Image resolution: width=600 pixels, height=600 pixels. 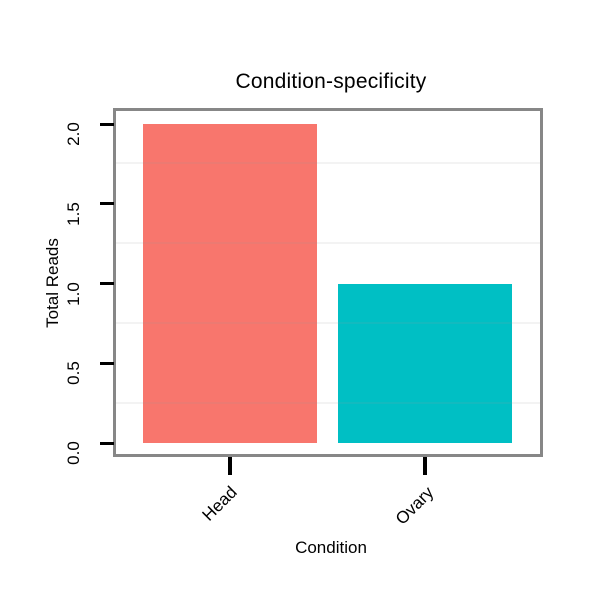 I want to click on x-tick-label-ovary: Ovary, so click(x=414, y=505).